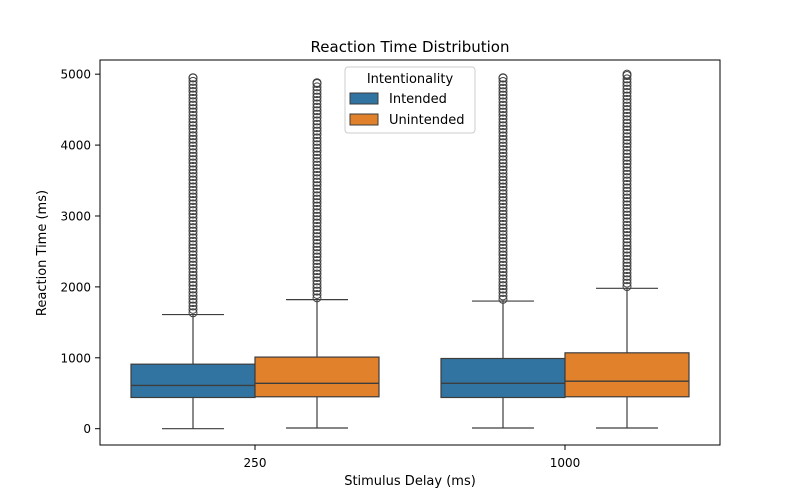  Describe the element at coordinates (410, 100) in the screenshot. I see `legend: Intentionality Intended Unintended` at that location.